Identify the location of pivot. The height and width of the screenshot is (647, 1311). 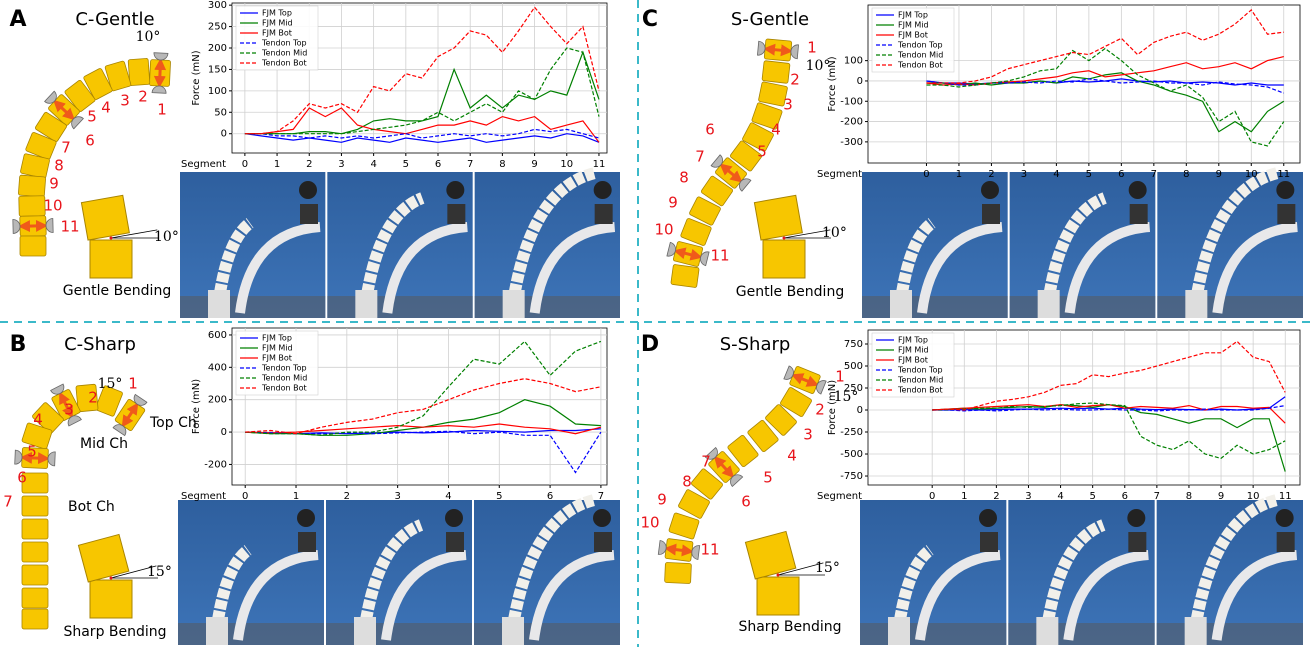
(111, 238).